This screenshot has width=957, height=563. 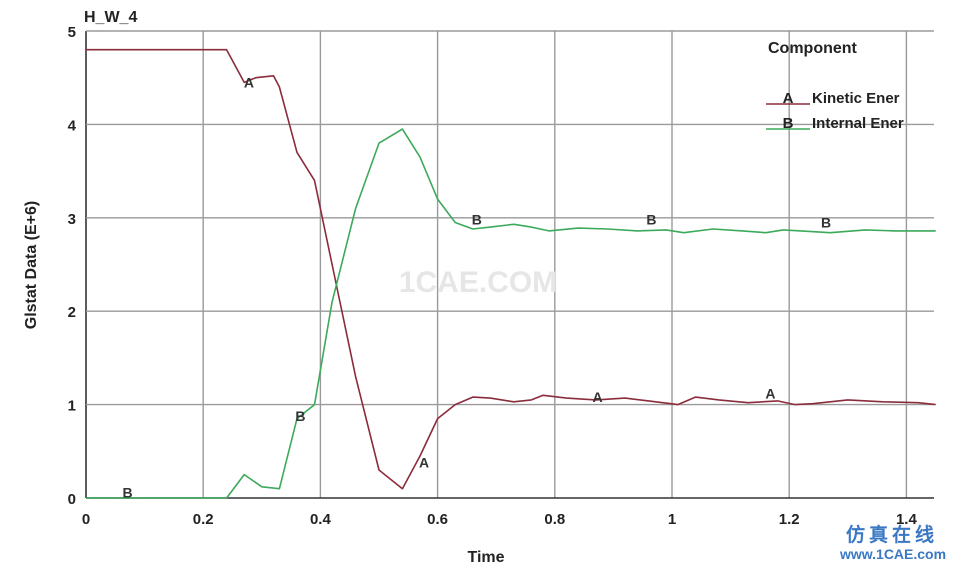 What do you see at coordinates (788, 98) in the screenshot?
I see `legend-marker: A` at bounding box center [788, 98].